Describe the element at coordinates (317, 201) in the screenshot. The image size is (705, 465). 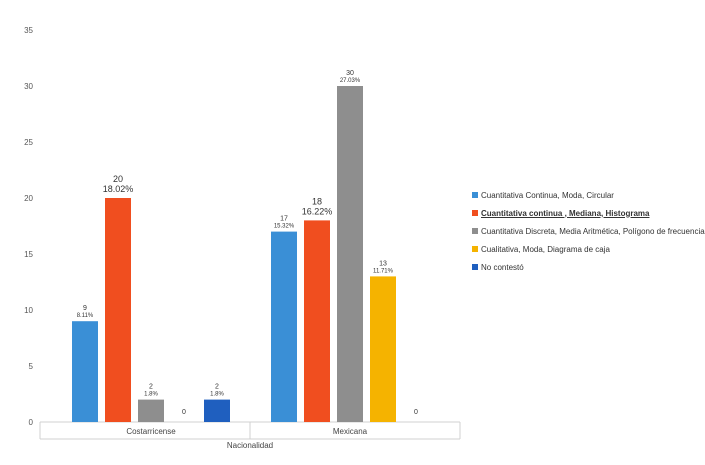
I see `data-label-value: 18` at that location.